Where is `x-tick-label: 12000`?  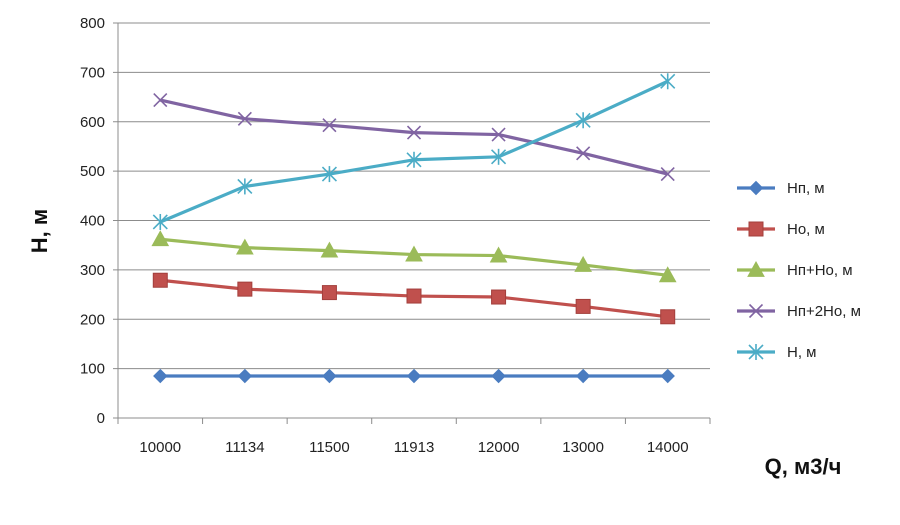 x-tick-label: 12000 is located at coordinates (499, 447).